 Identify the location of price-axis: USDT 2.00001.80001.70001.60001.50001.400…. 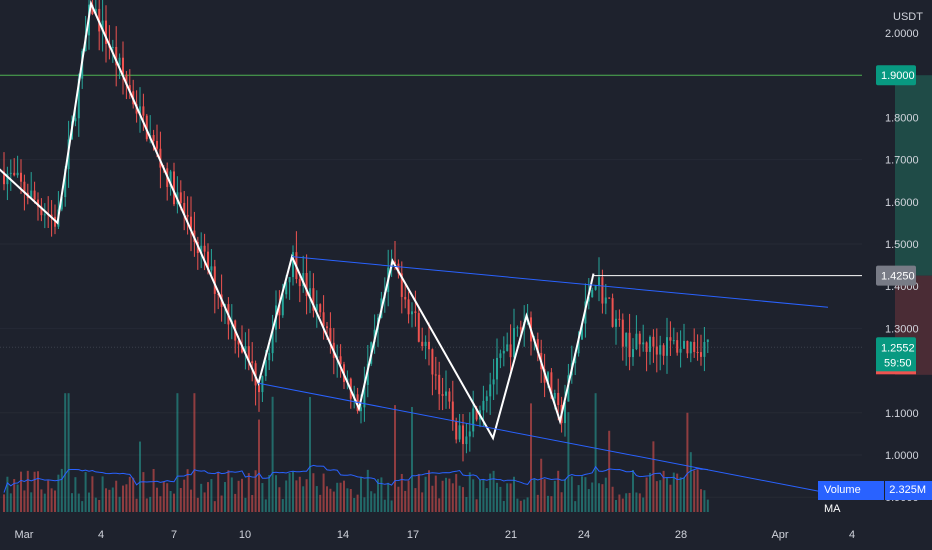
(904, 257).